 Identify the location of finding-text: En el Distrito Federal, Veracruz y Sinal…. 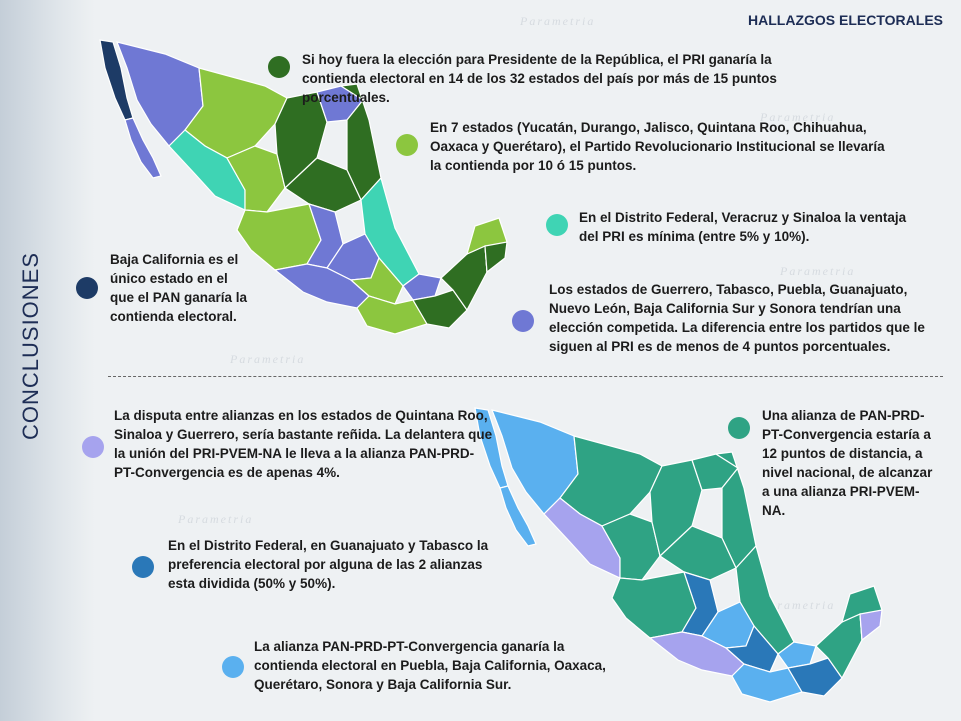
(743, 227).